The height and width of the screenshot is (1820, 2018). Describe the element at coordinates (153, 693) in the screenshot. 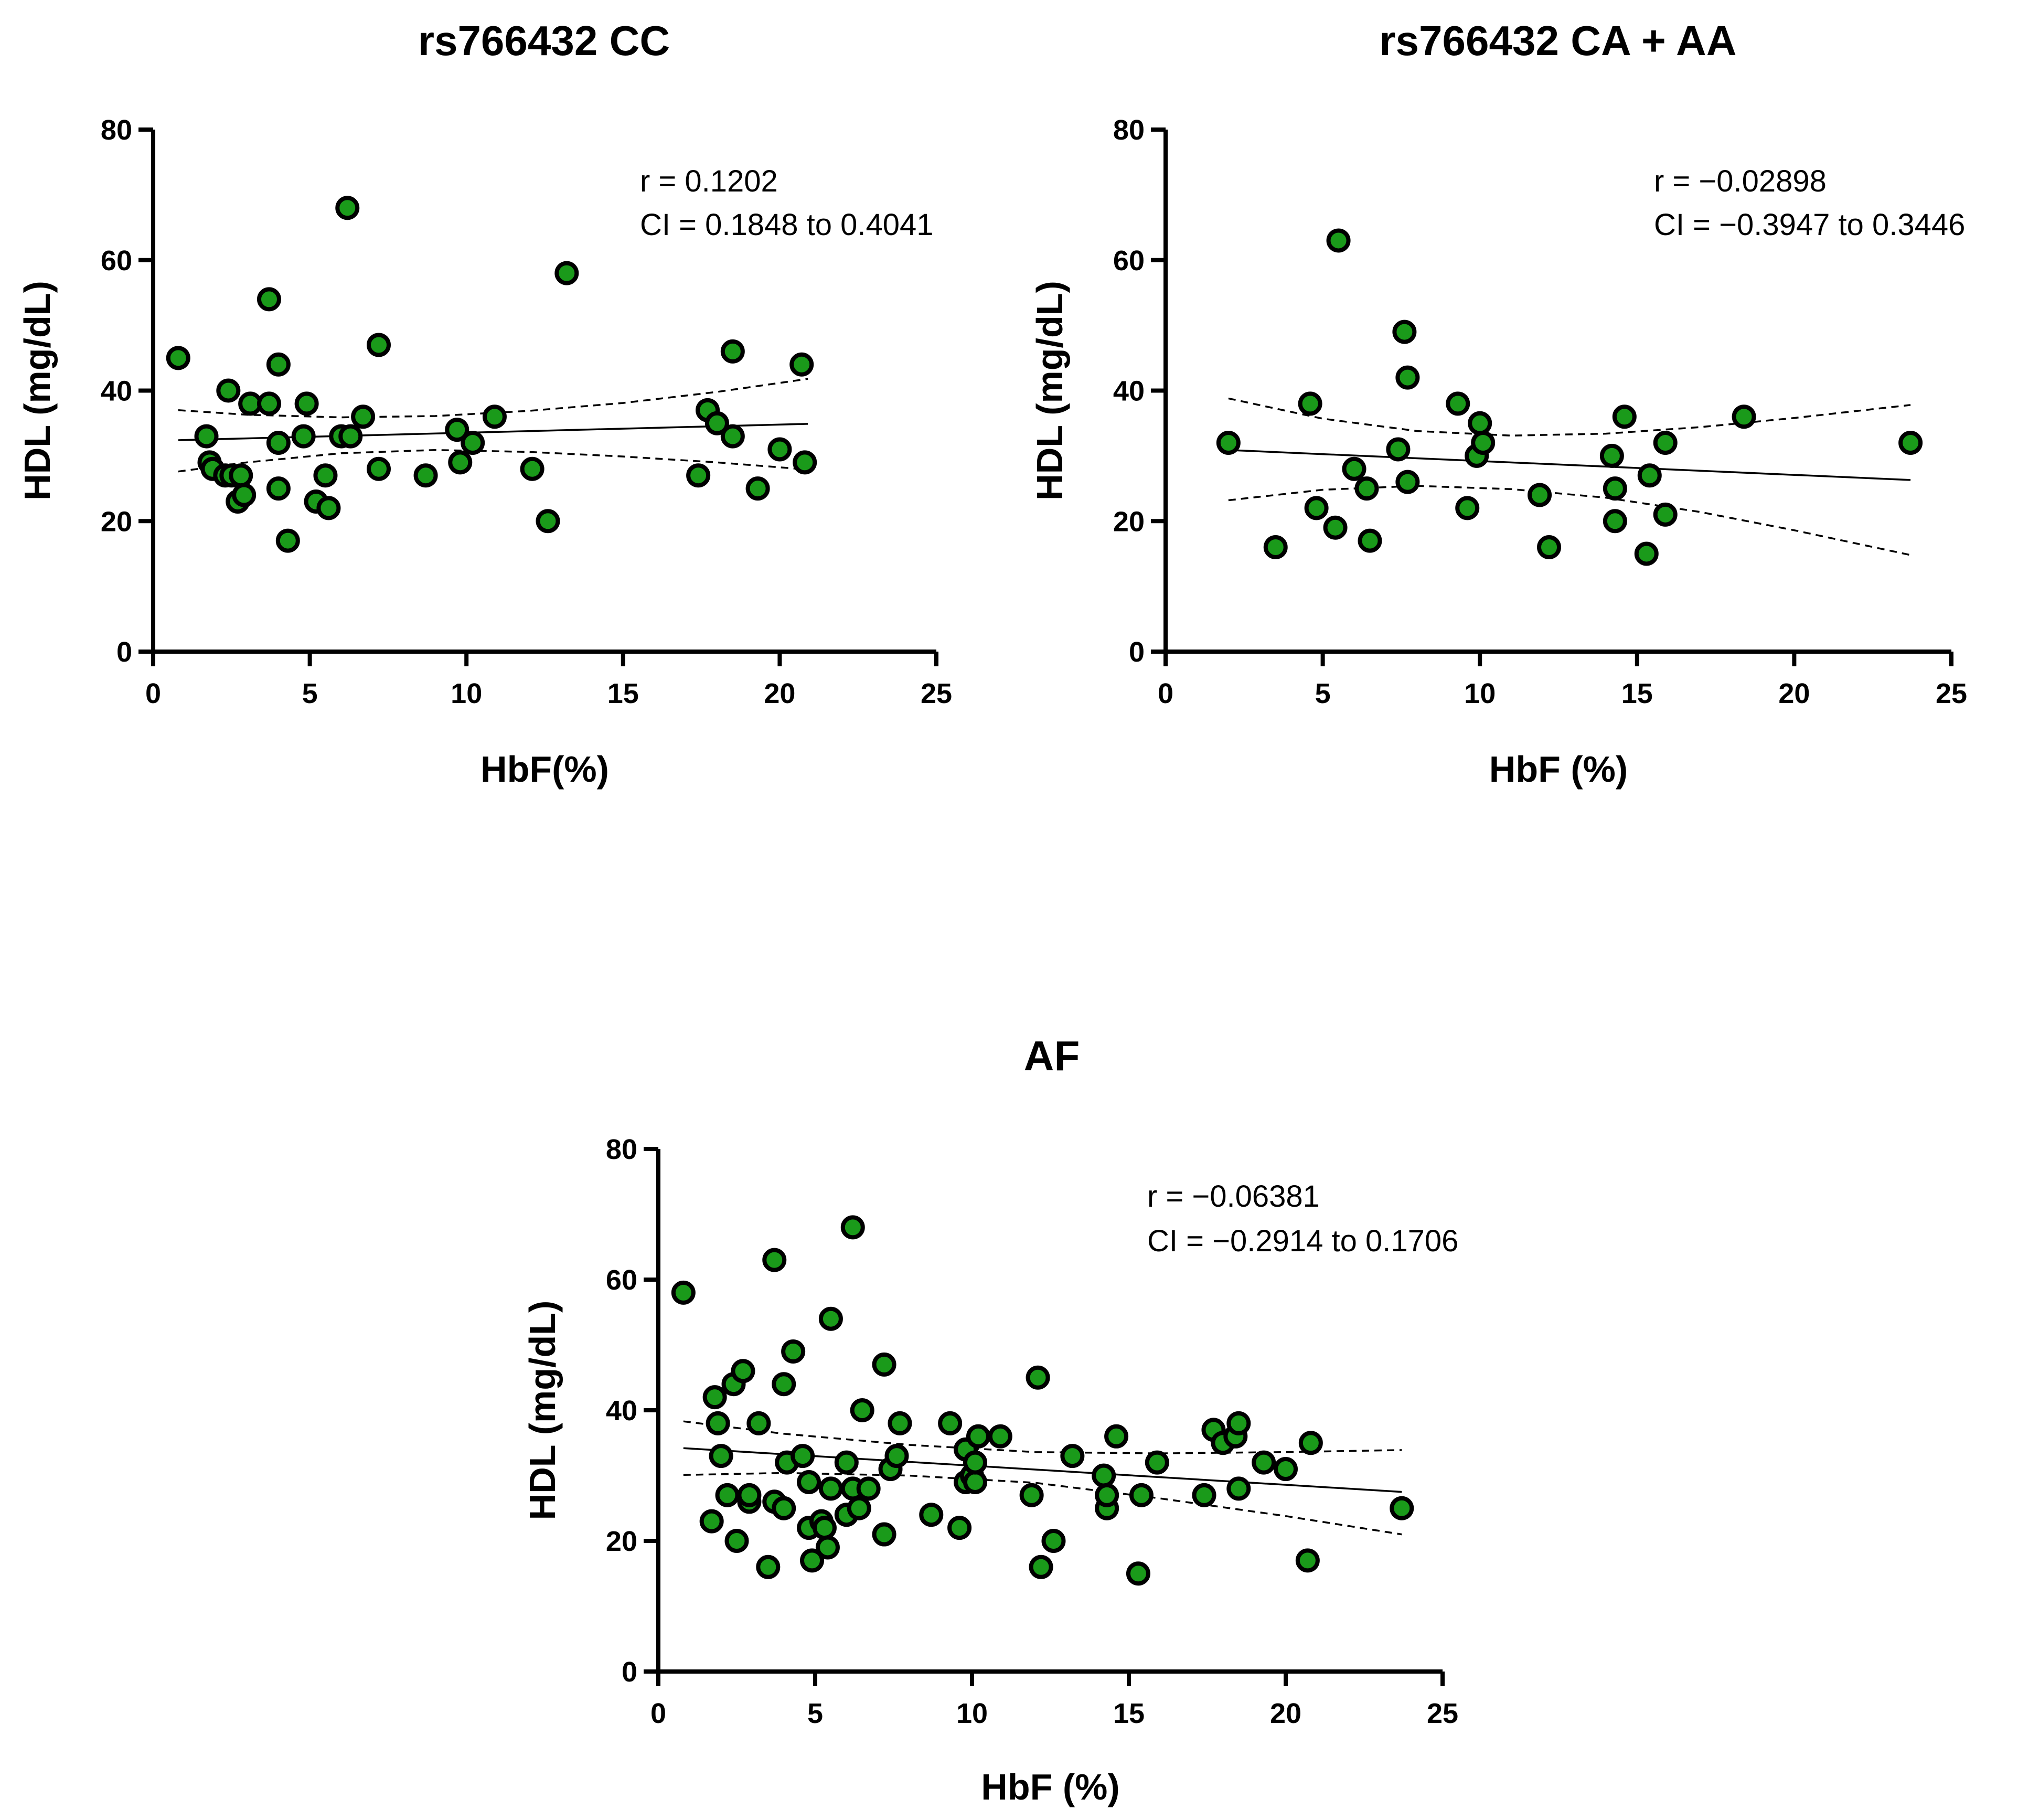

I see `x-tick-label: 0` at that location.